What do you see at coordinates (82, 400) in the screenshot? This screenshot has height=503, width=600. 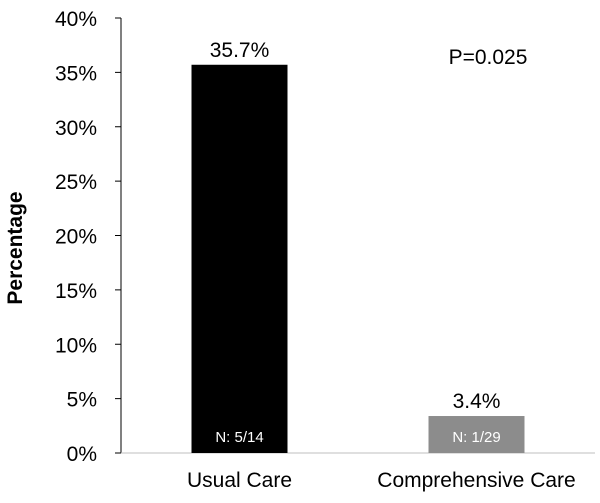 I see `y-tick-label: 5%` at bounding box center [82, 400].